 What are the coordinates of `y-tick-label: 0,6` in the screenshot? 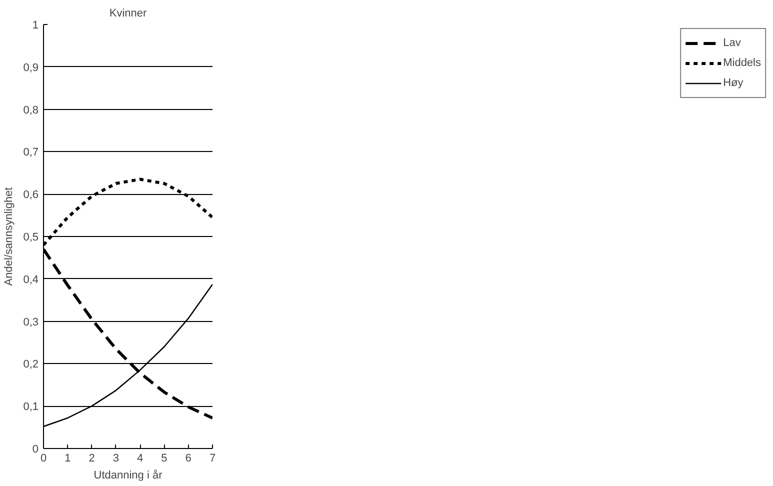 It's located at (31, 195).